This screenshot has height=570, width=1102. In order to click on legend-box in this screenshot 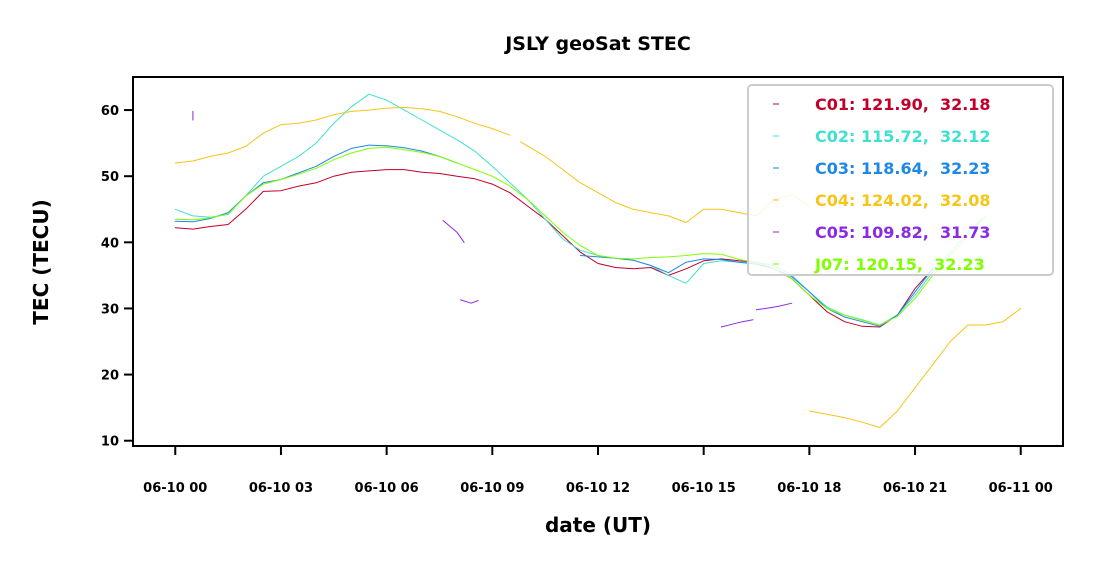, I will do `click(900, 180)`.